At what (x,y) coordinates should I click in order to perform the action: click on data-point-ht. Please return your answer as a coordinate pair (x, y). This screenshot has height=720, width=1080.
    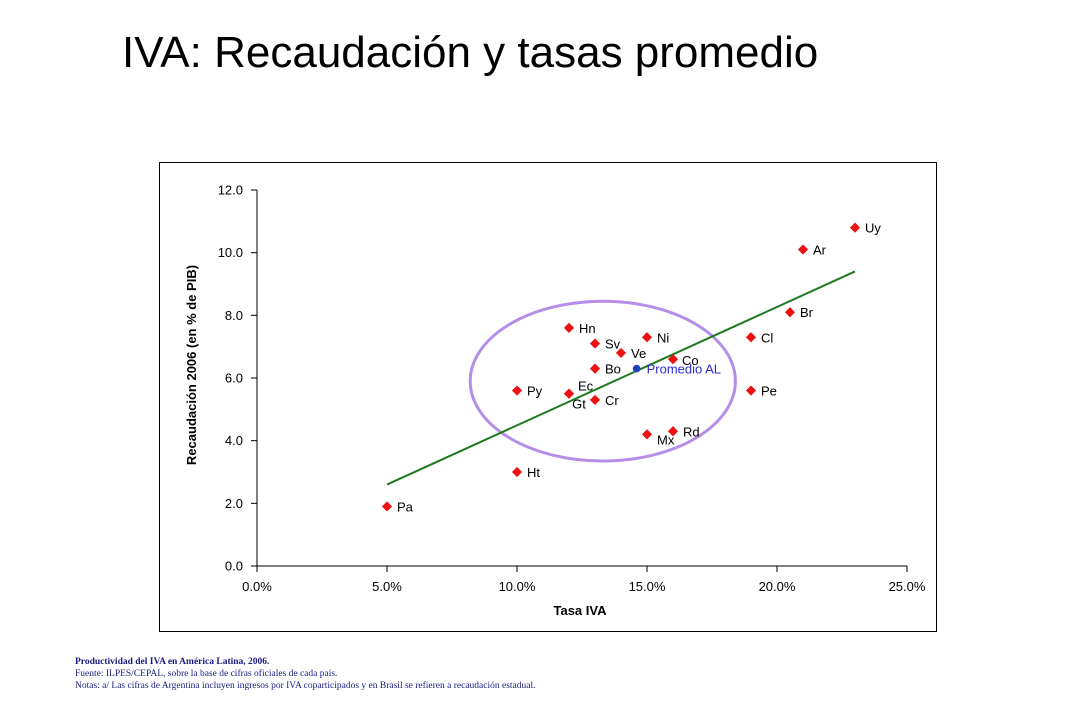
    Looking at the image, I should click on (517, 472).